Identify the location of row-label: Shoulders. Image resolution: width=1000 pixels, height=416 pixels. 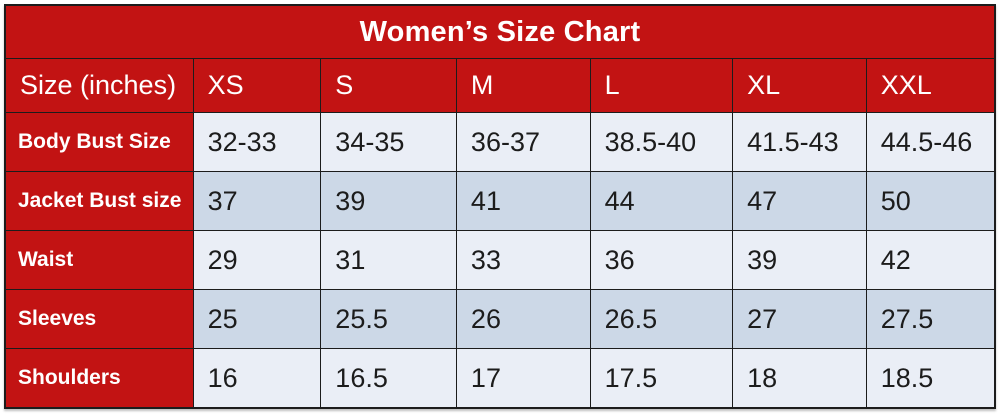
(99, 378).